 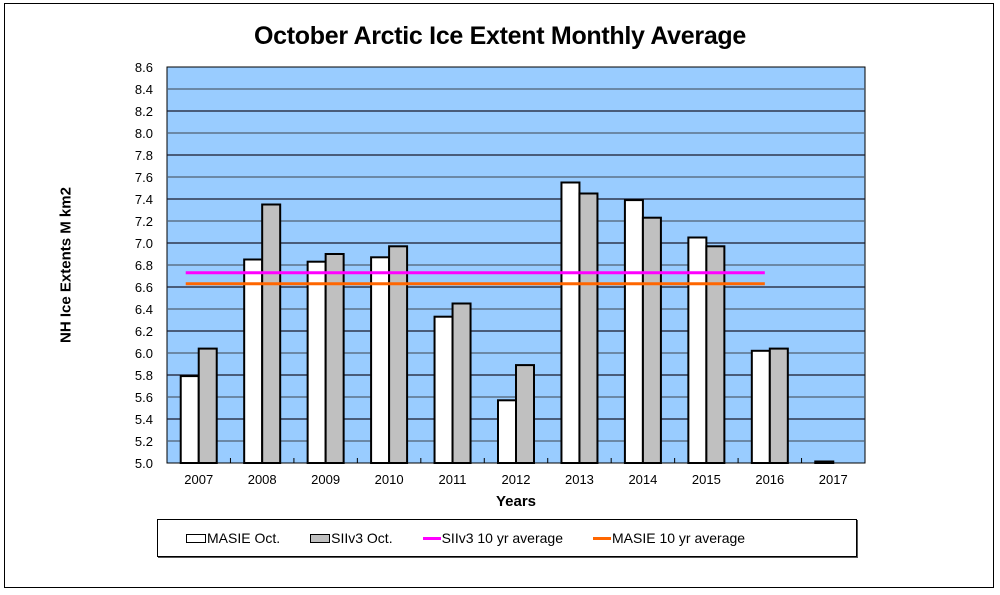 I want to click on y-tick-label: 8.6, so click(x=144, y=67).